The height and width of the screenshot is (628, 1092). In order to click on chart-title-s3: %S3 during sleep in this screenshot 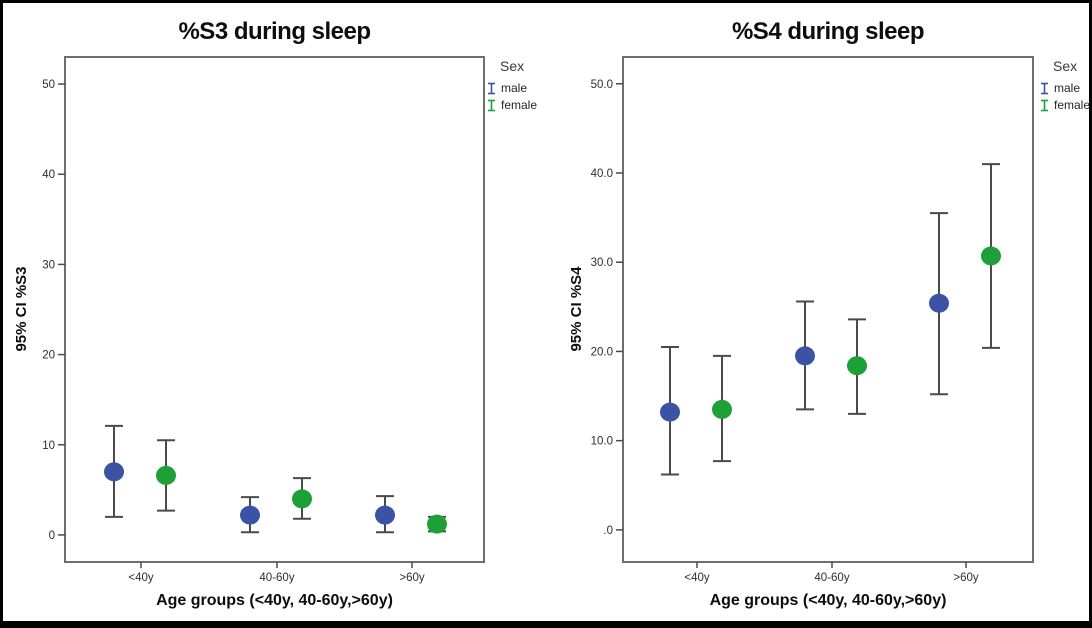, I will do `click(274, 31)`.